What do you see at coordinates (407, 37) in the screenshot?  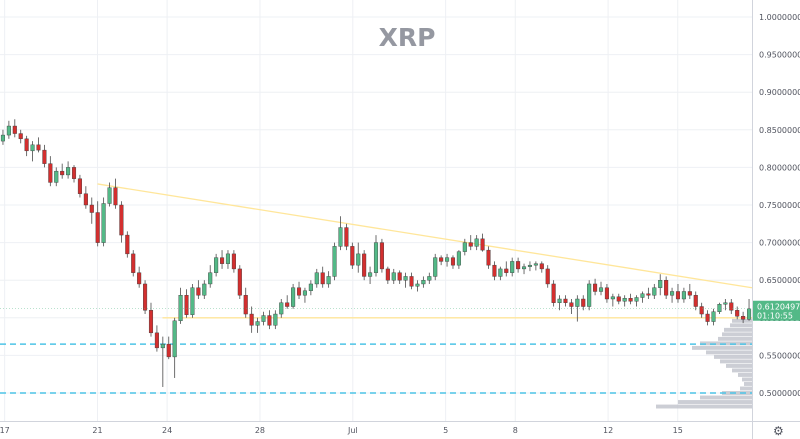 I see `chart-title: XRP` at bounding box center [407, 37].